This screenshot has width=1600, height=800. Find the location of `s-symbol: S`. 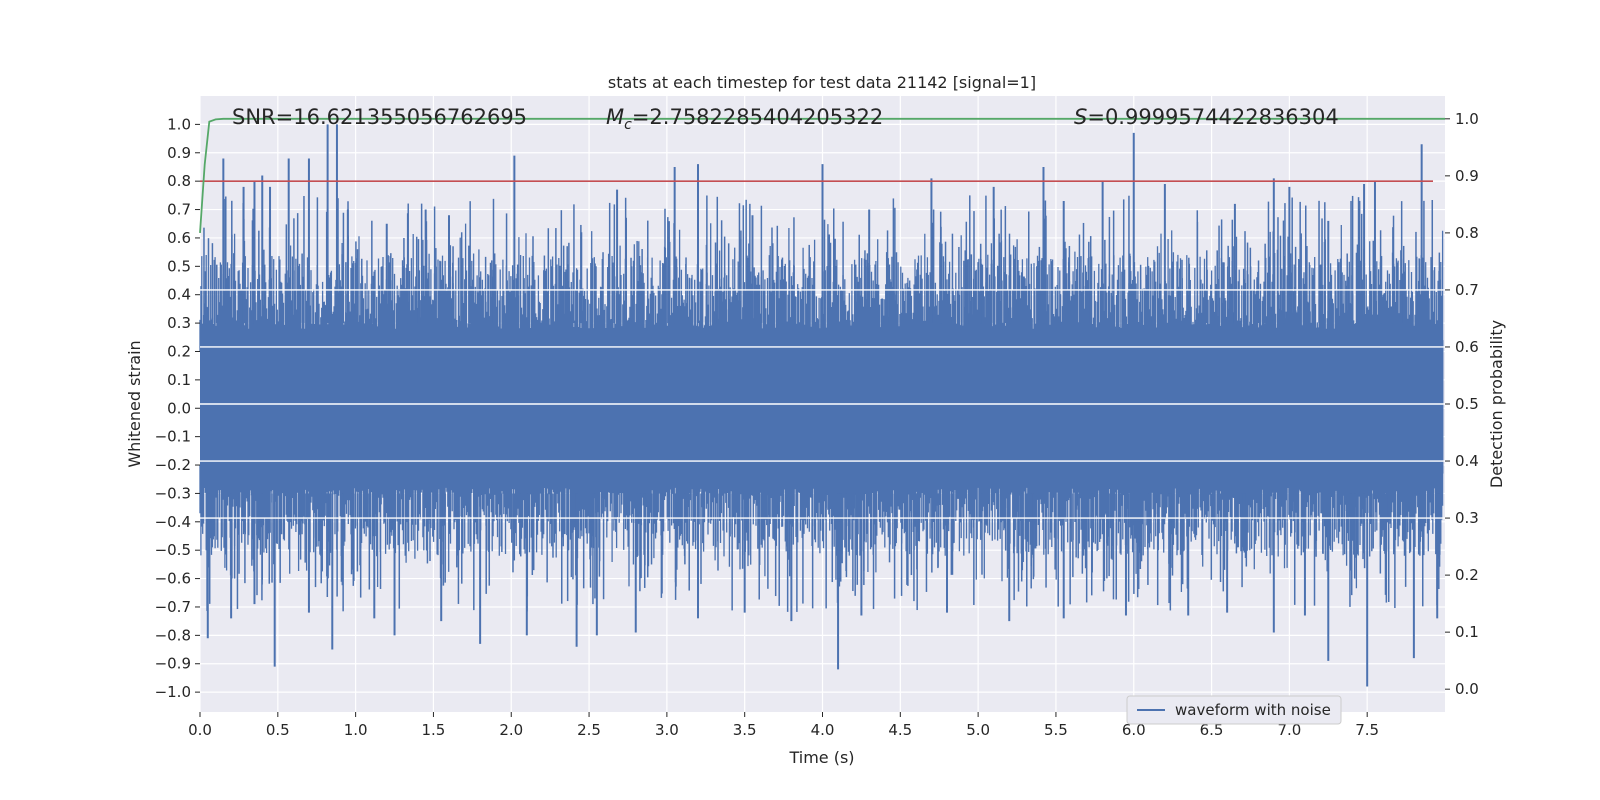

s-symbol: S is located at coordinates (1080, 117).